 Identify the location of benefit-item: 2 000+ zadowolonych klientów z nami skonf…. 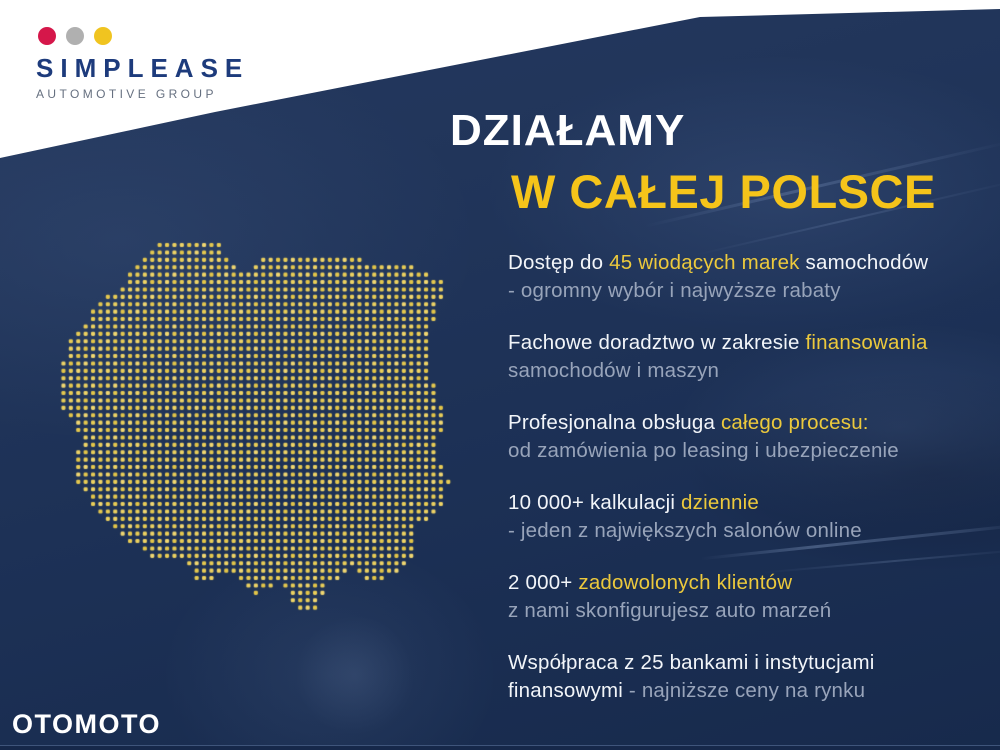
(735, 597).